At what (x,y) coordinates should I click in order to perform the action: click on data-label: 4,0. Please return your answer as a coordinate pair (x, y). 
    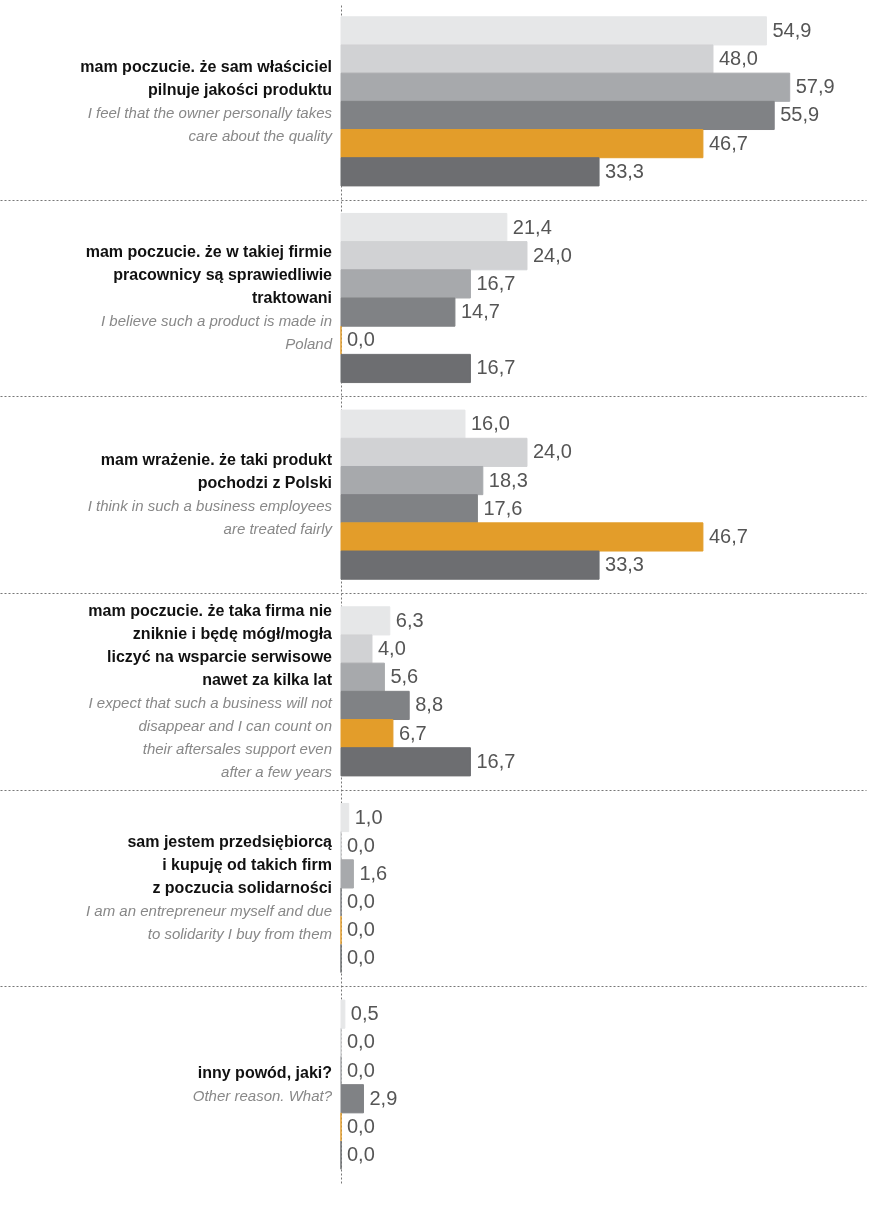
    Looking at the image, I should click on (392, 648).